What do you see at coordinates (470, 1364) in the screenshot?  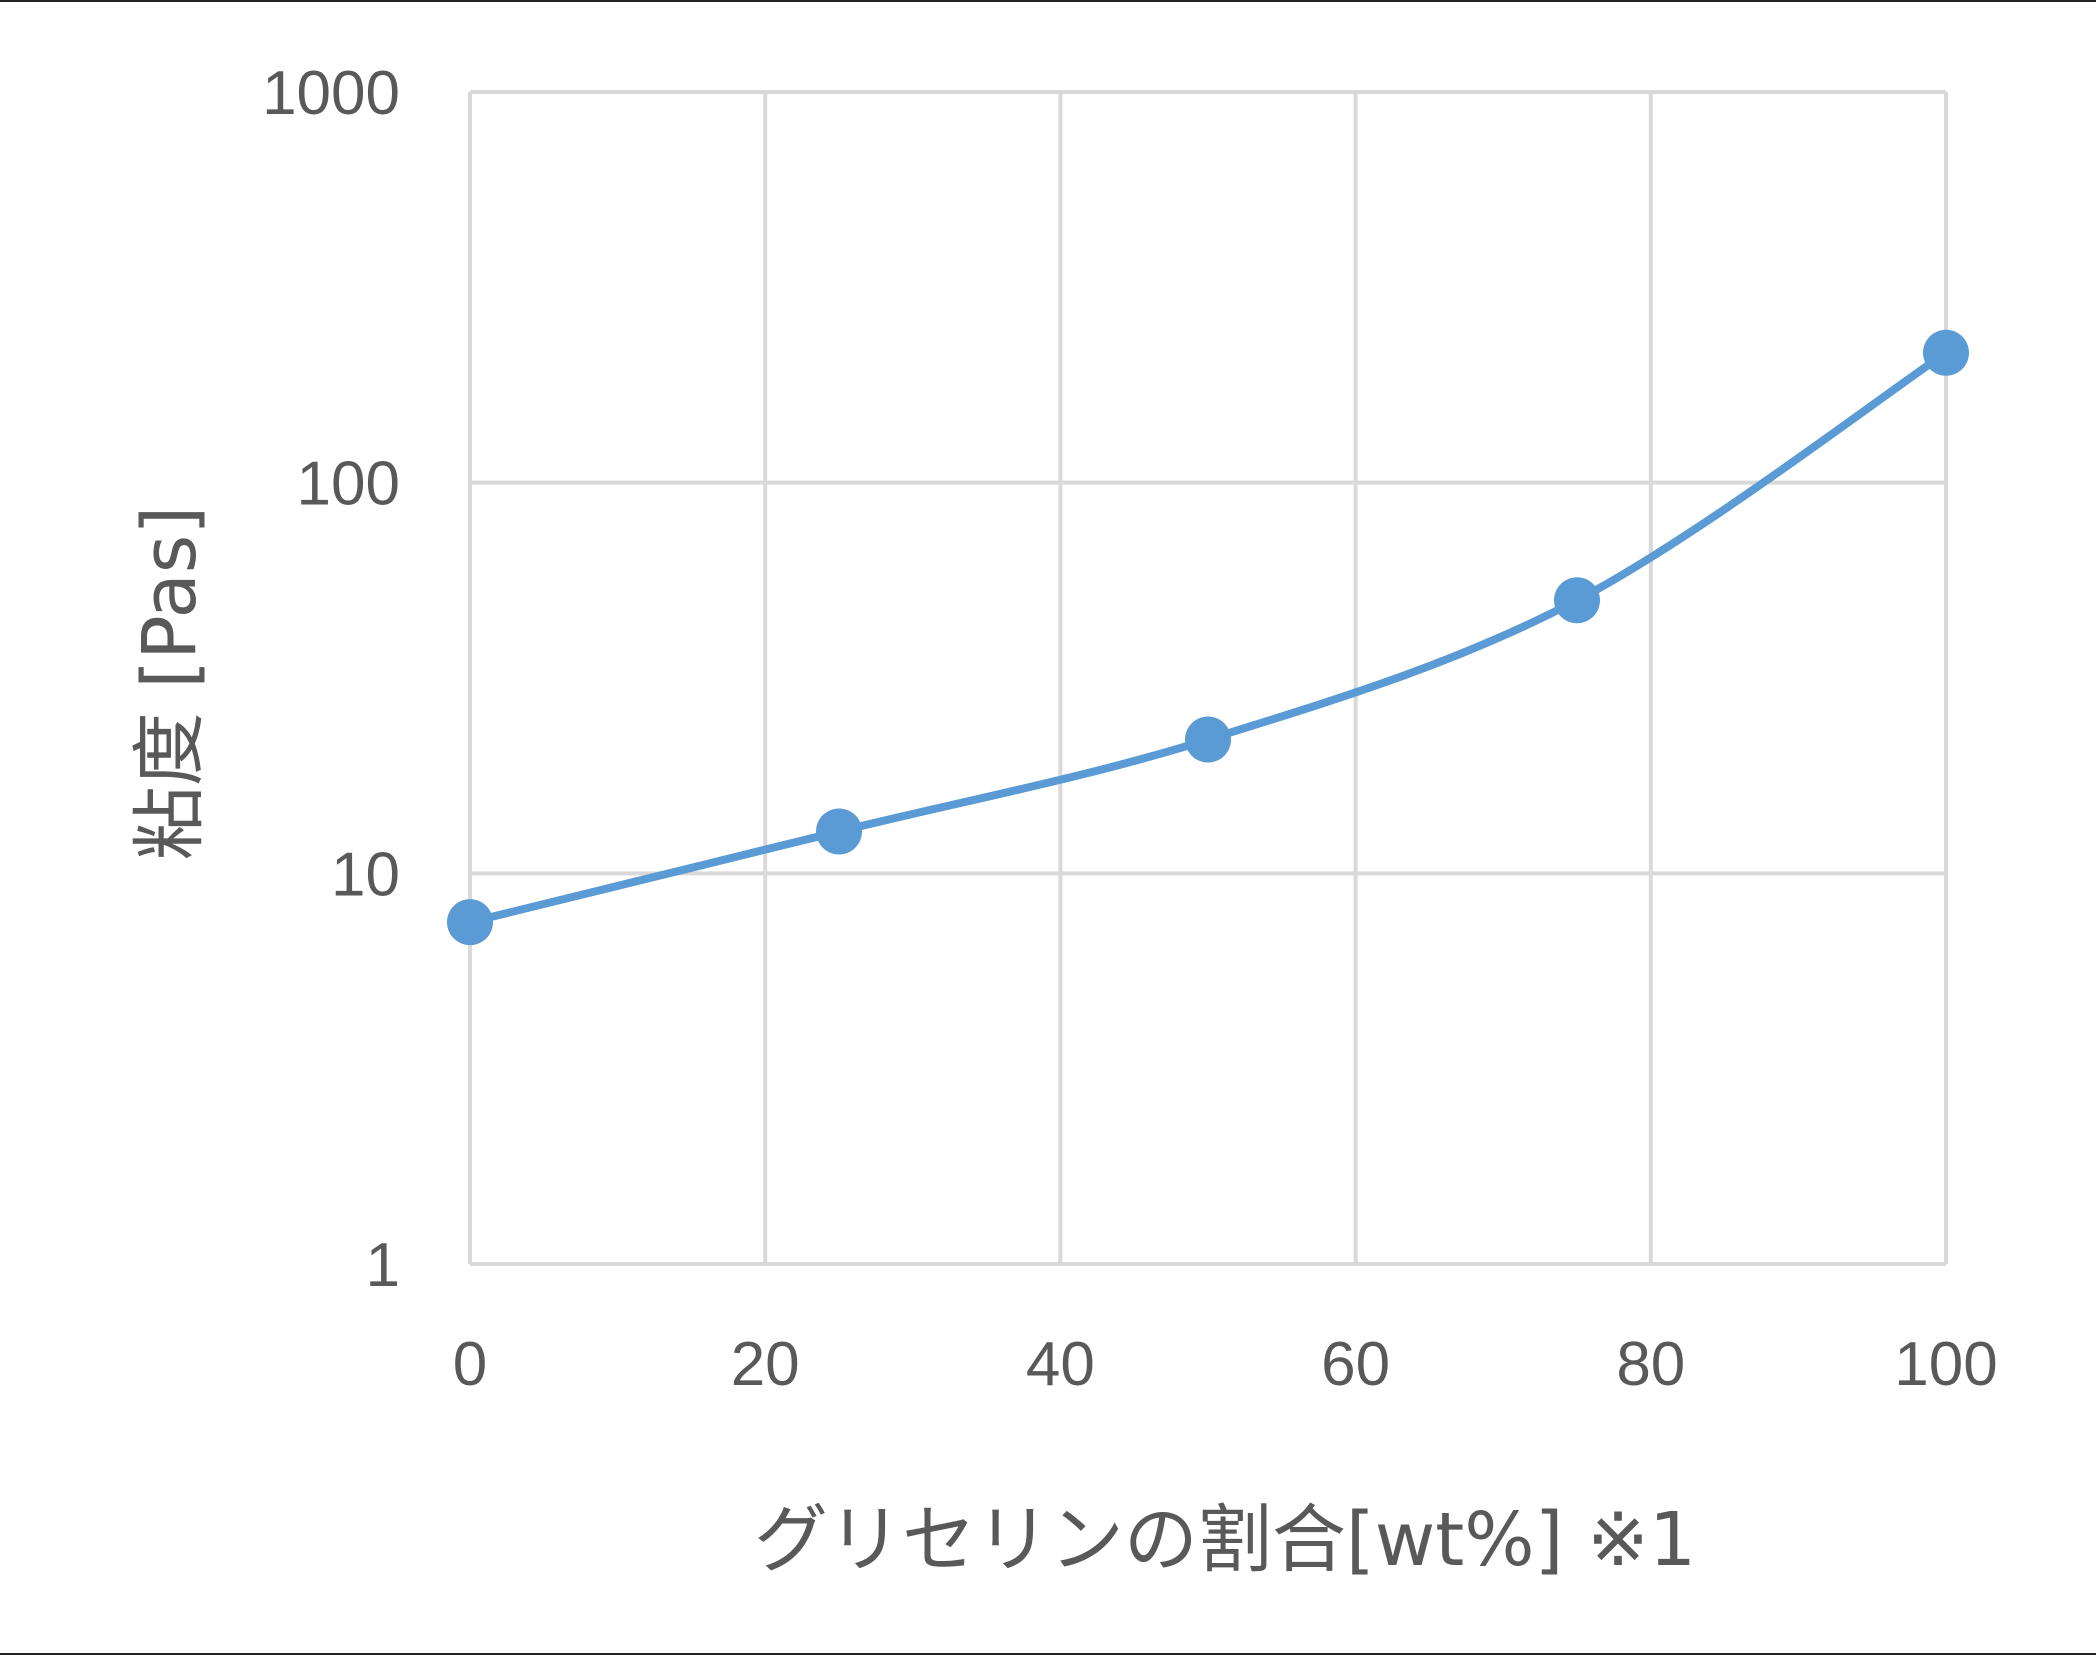 I see `x-tick-label-0: 0` at bounding box center [470, 1364].